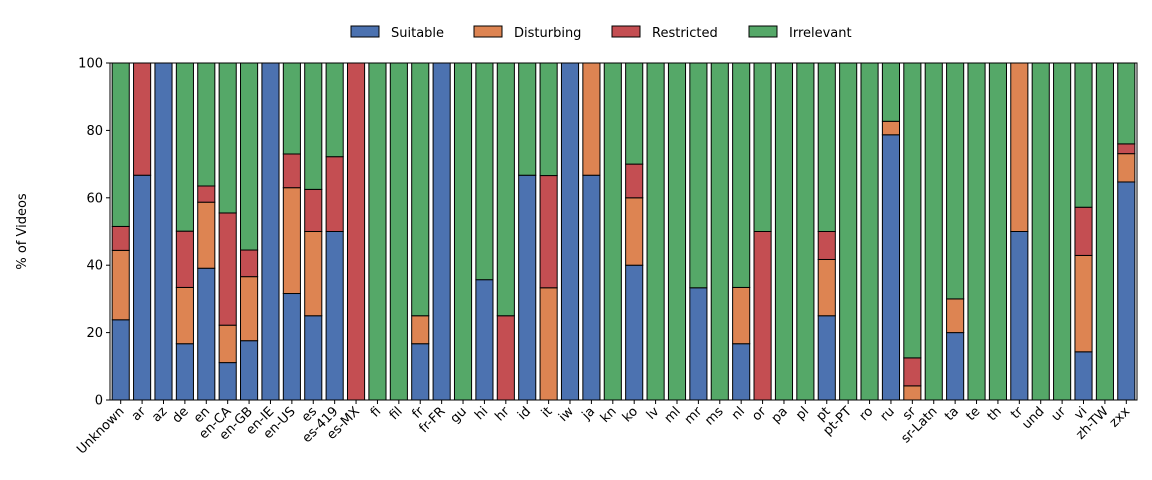 The width and height of the screenshot is (1152, 480). Describe the element at coordinates (591, 119) in the screenshot. I see `bar-disturbing-ja` at that location.